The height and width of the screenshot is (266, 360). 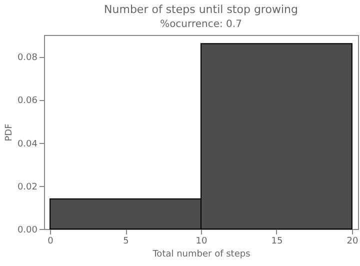 What do you see at coordinates (27, 101) in the screenshot?
I see `y-tick-label: 0.06` at bounding box center [27, 101].